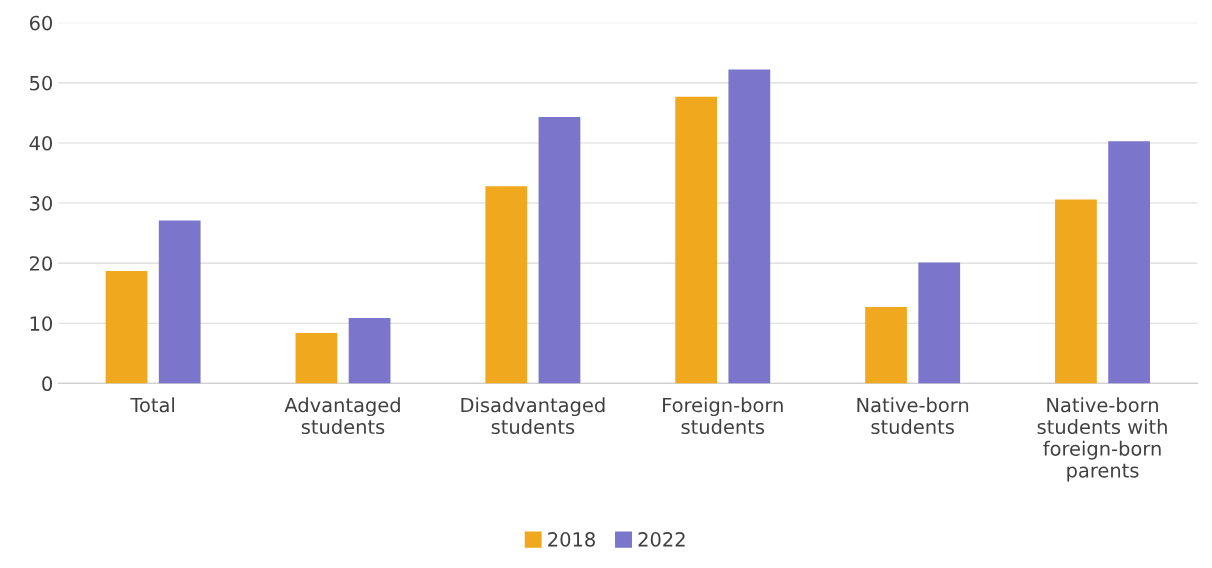 This screenshot has width=1212, height=568. What do you see at coordinates (571, 539) in the screenshot?
I see `legend-label: 2018` at bounding box center [571, 539].